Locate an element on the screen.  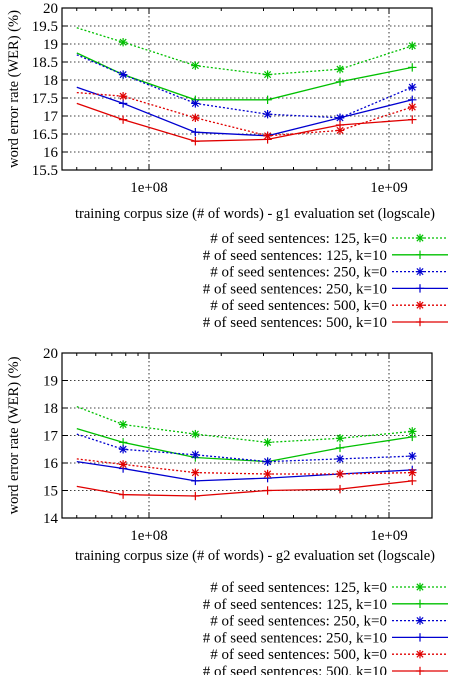
x-tick-label: 1e+08 is located at coordinates (149, 536).